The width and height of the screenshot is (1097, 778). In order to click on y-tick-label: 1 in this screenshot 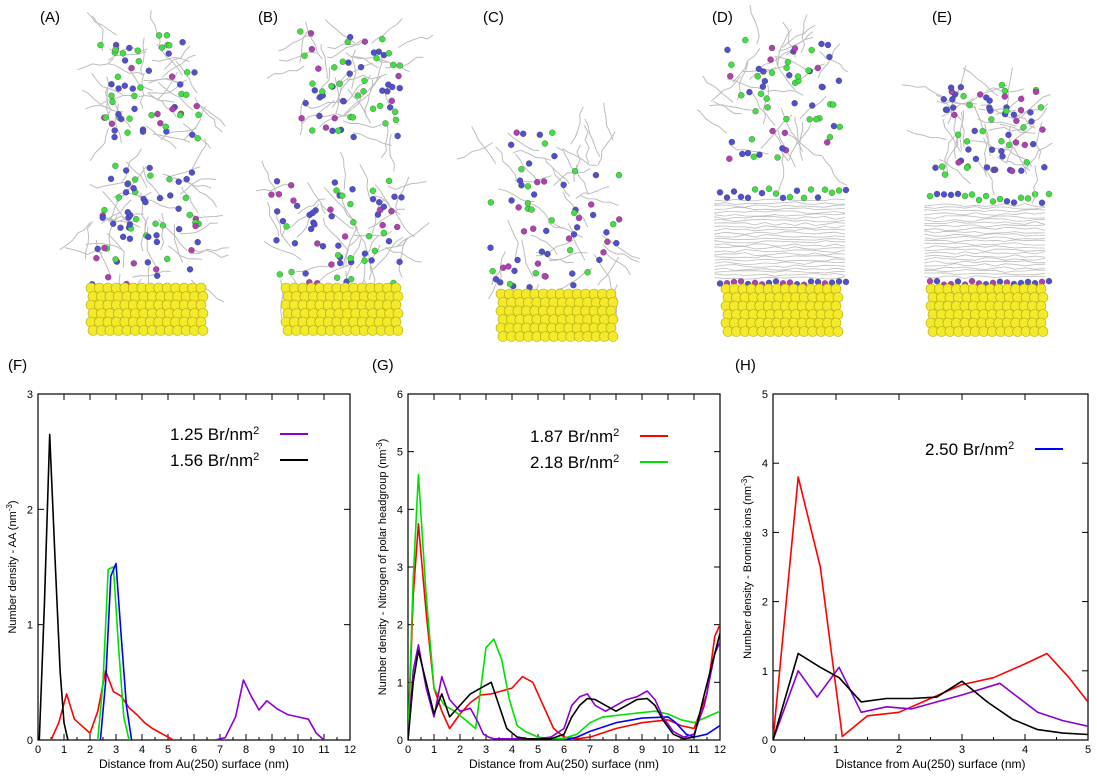, I will do `click(400, 683)`.